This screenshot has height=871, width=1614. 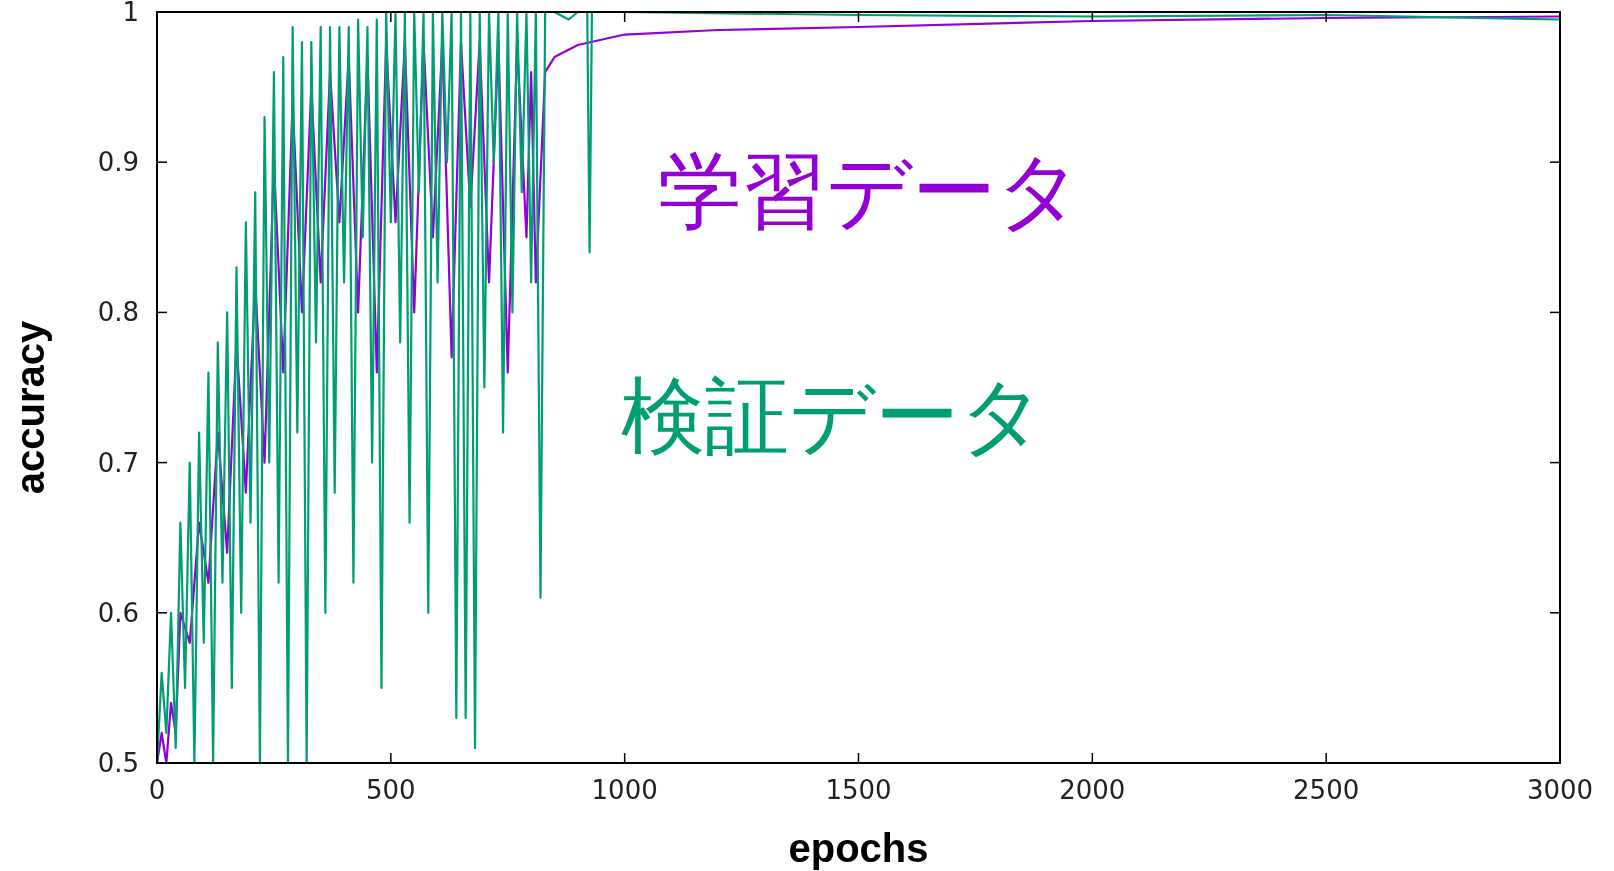 I want to click on y-tick-label: 1, so click(x=130, y=13).